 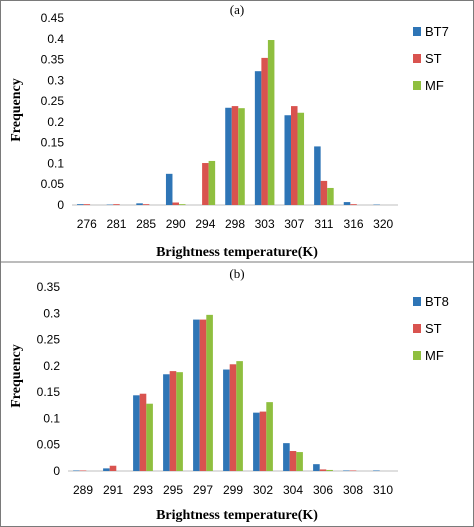 What do you see at coordinates (55, 122) in the screenshot?
I see `panel-a-y-tick-label: 0.2` at bounding box center [55, 122].